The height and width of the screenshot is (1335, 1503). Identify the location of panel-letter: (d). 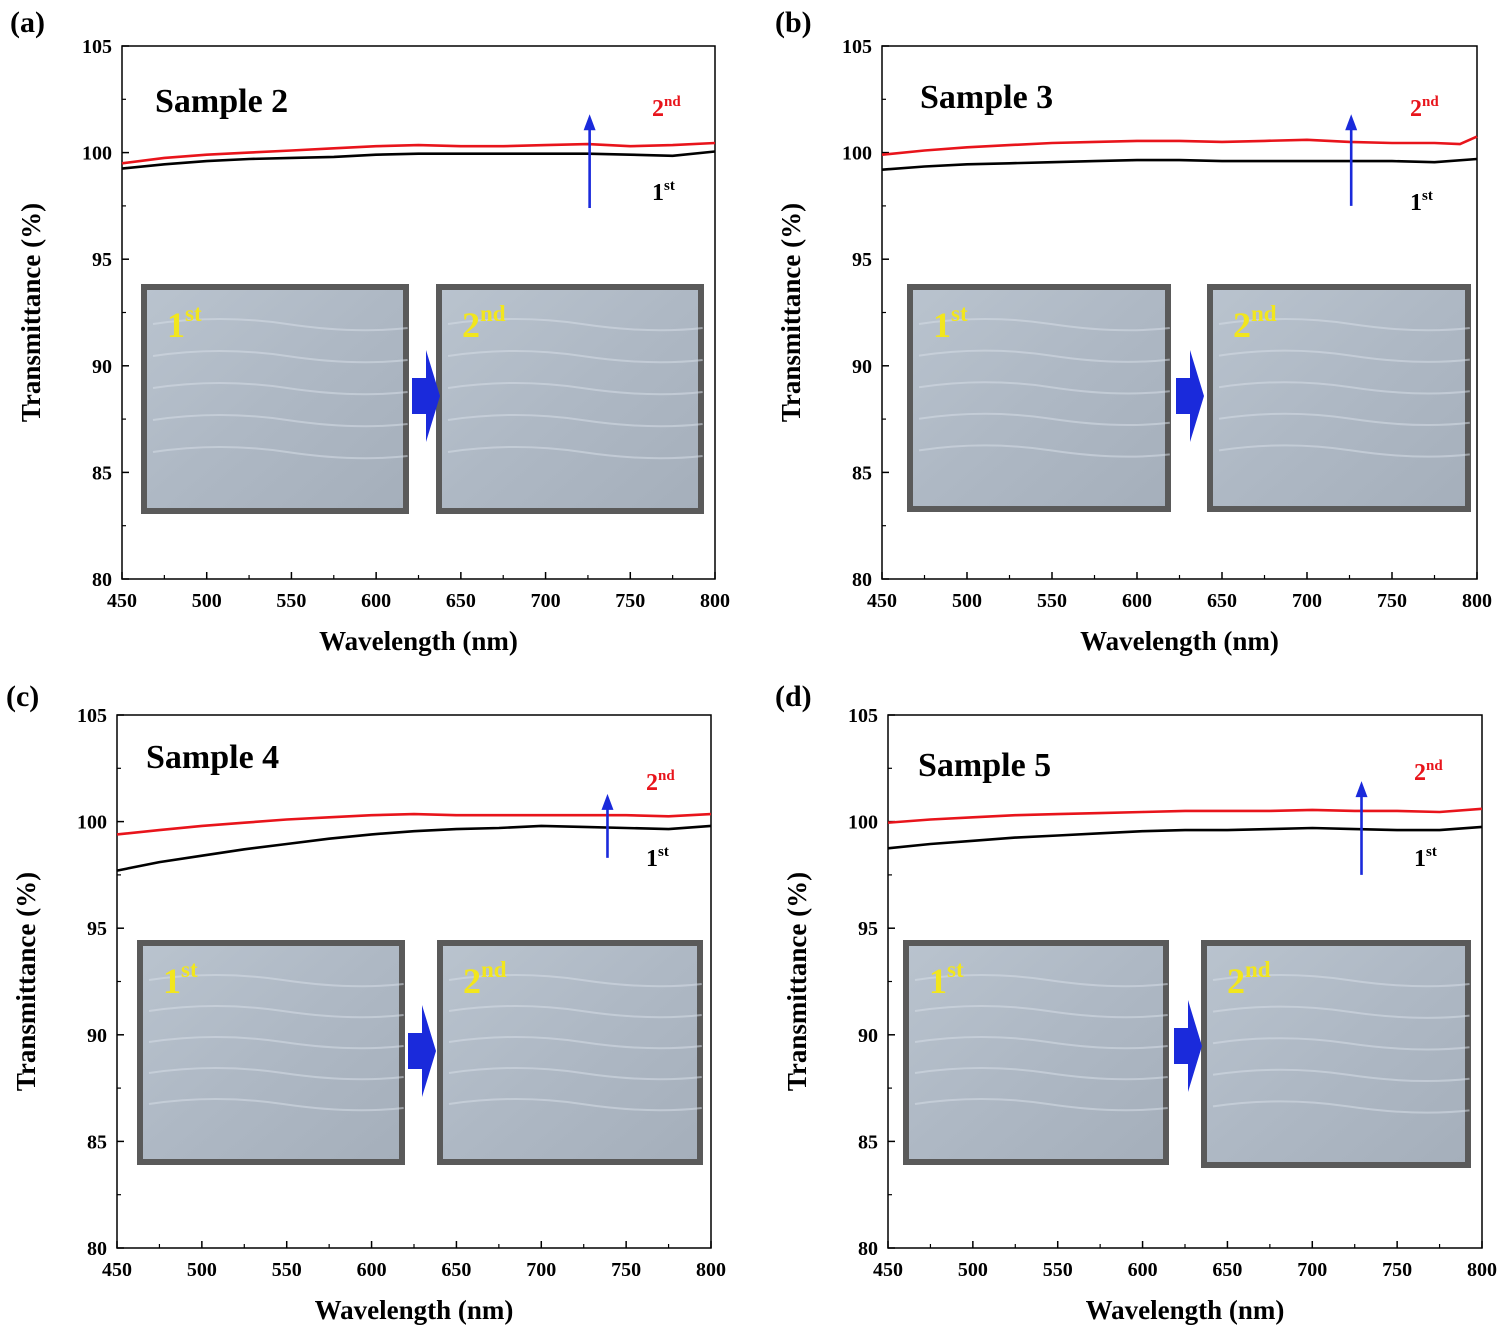
(793, 696).